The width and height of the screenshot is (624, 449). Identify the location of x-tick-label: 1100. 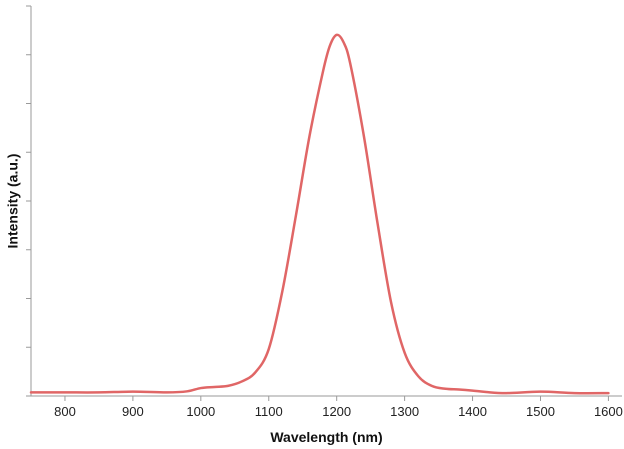
(269, 411).